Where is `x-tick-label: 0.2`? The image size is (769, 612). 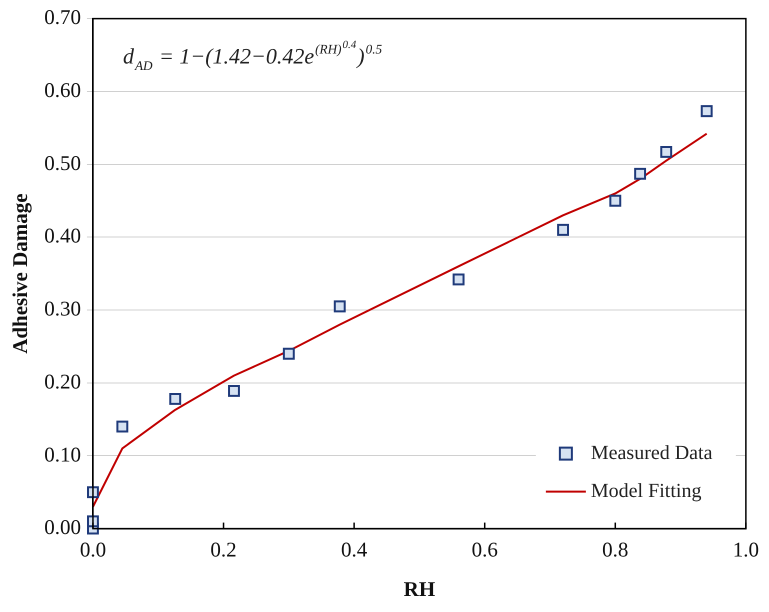
x-tick-label: 0.2 is located at coordinates (223, 550).